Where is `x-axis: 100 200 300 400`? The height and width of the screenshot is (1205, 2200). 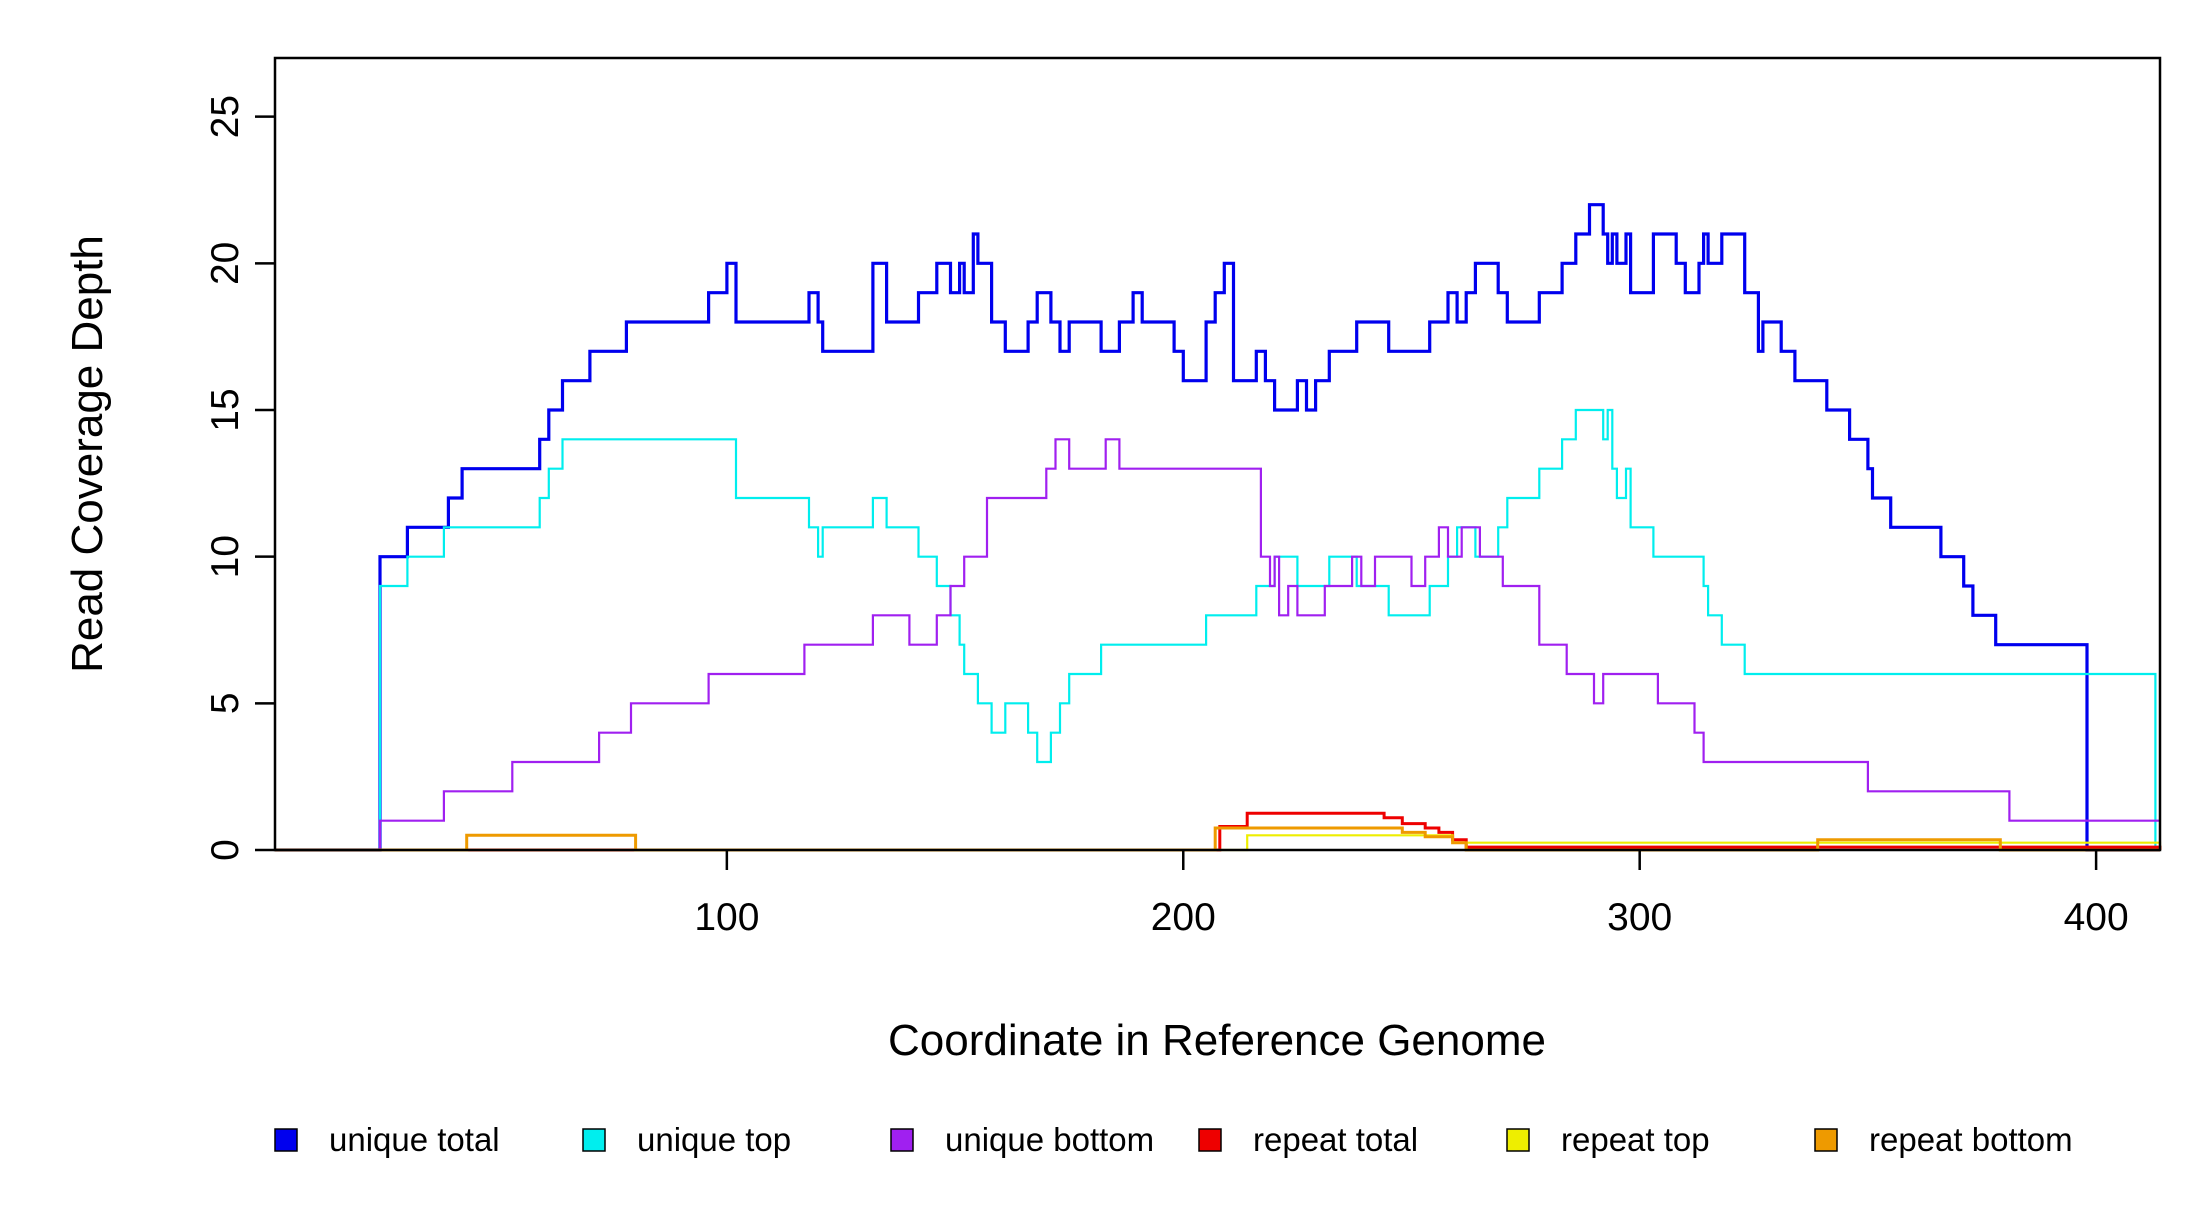 x-axis: 100 200 300 400 is located at coordinates (1411, 894).